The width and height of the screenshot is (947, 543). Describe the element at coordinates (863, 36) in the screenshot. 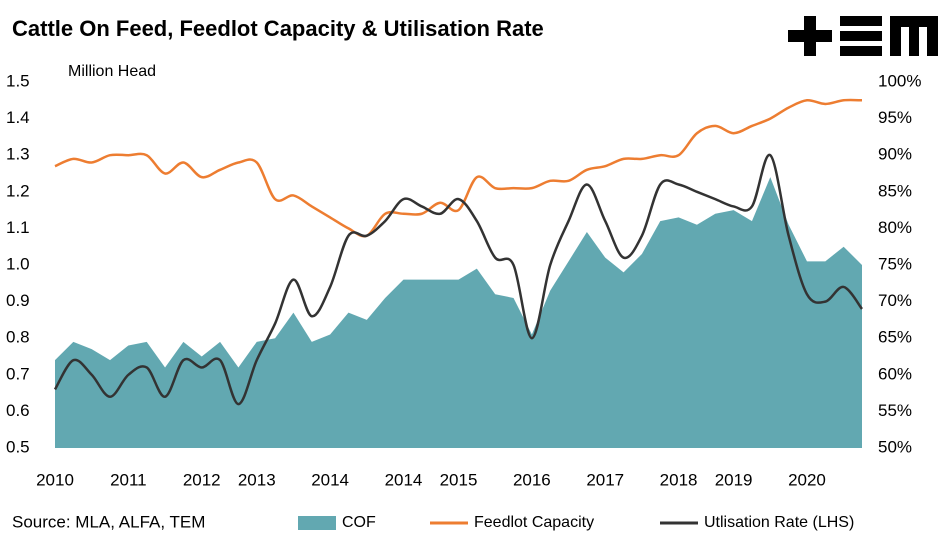

I see `logo` at that location.